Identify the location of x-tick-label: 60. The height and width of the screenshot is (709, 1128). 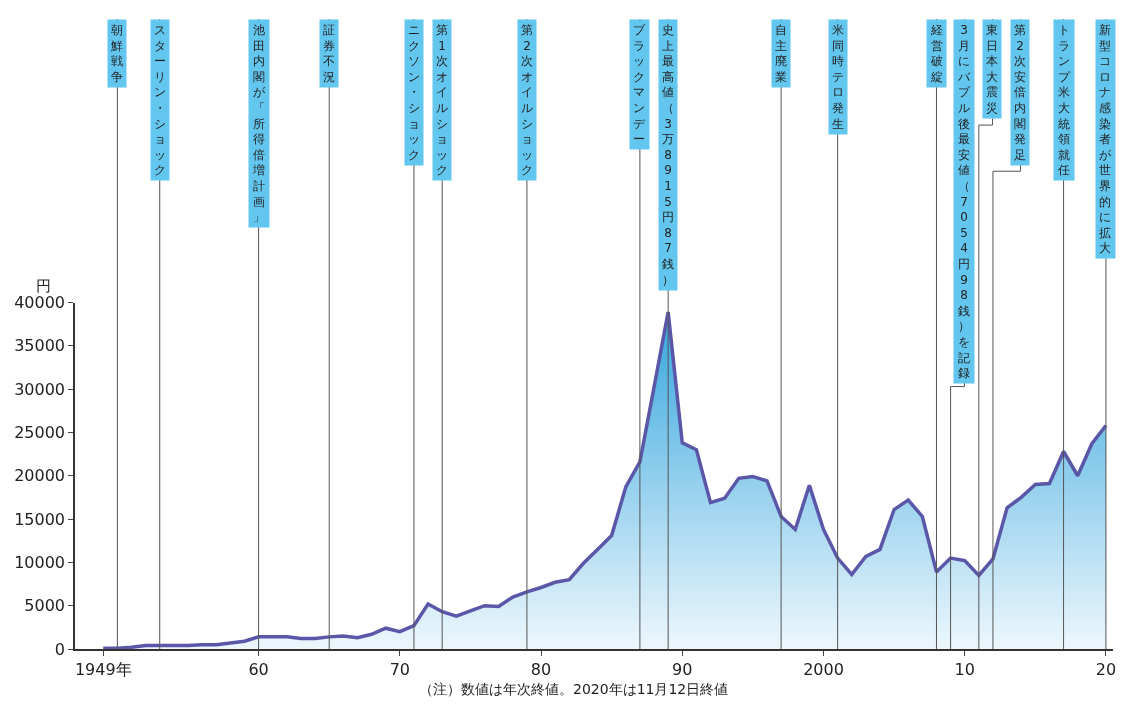
(258, 669).